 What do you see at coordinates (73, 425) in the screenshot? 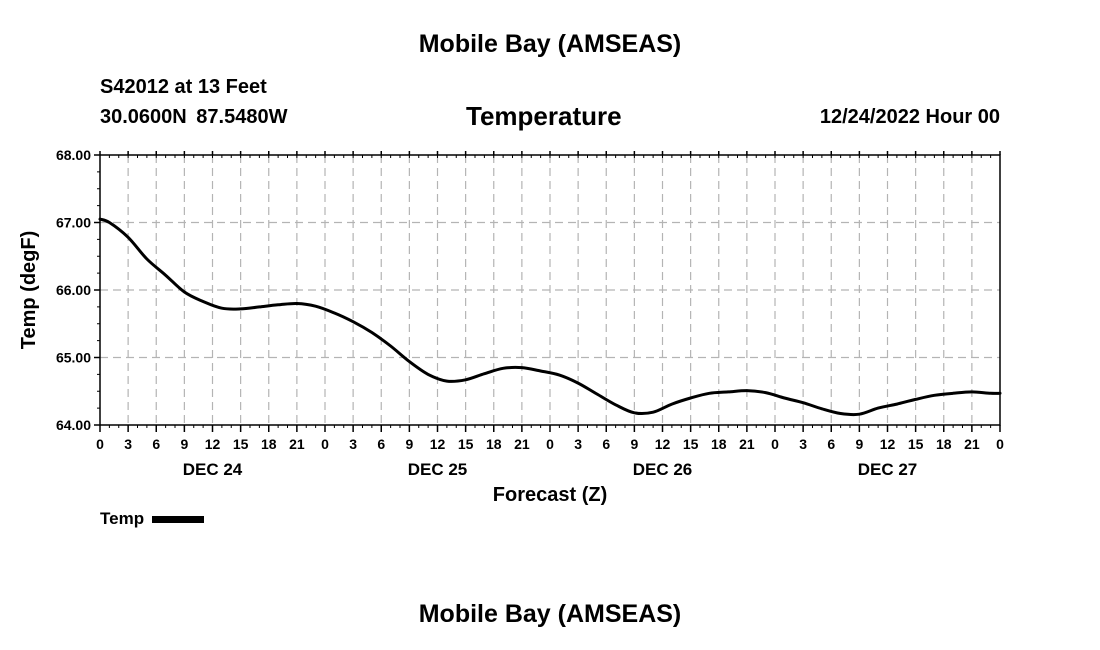
I see `y-tick-label: 64.00` at bounding box center [73, 425].